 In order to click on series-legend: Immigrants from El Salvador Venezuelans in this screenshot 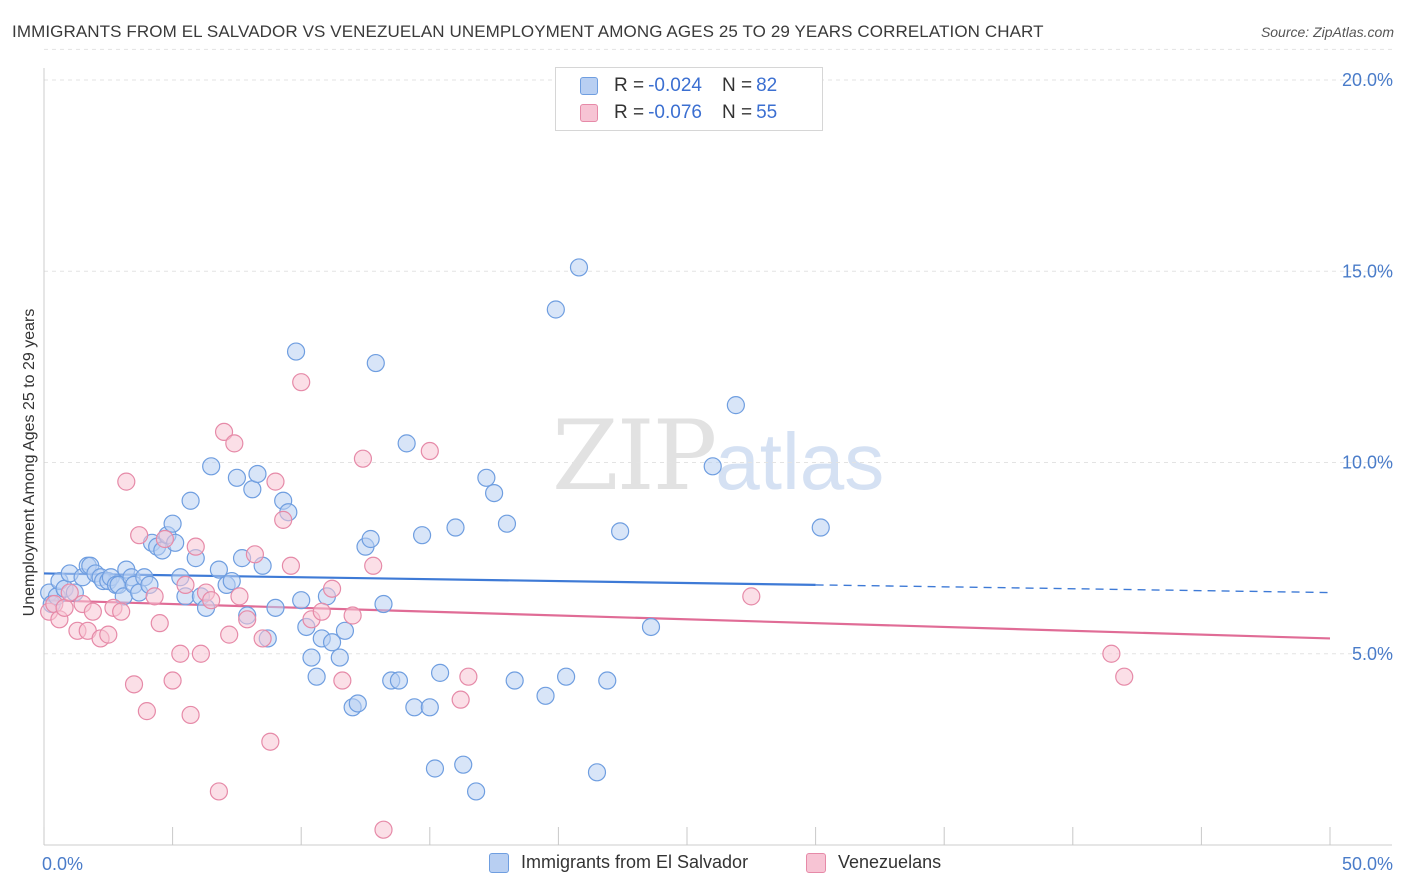, I will do `click(703, 865)`.